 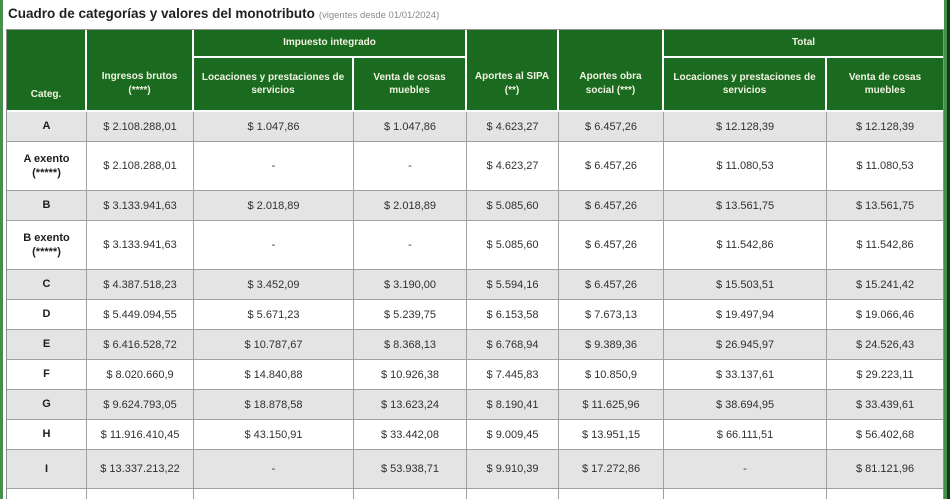 What do you see at coordinates (140, 206) in the screenshot?
I see `value-cell: $ 3.133.941,63` at bounding box center [140, 206].